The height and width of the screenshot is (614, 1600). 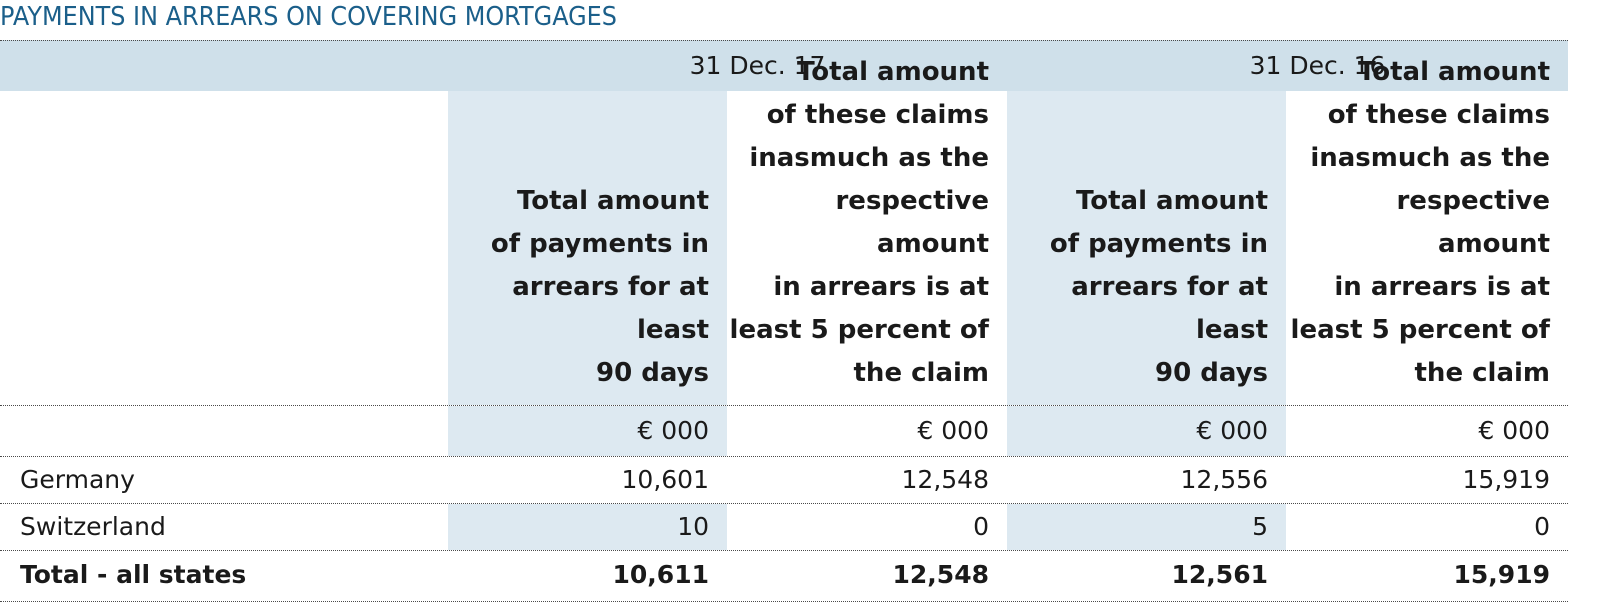 I want to click on header-col2-line: Total amount, so click(x=892, y=72).